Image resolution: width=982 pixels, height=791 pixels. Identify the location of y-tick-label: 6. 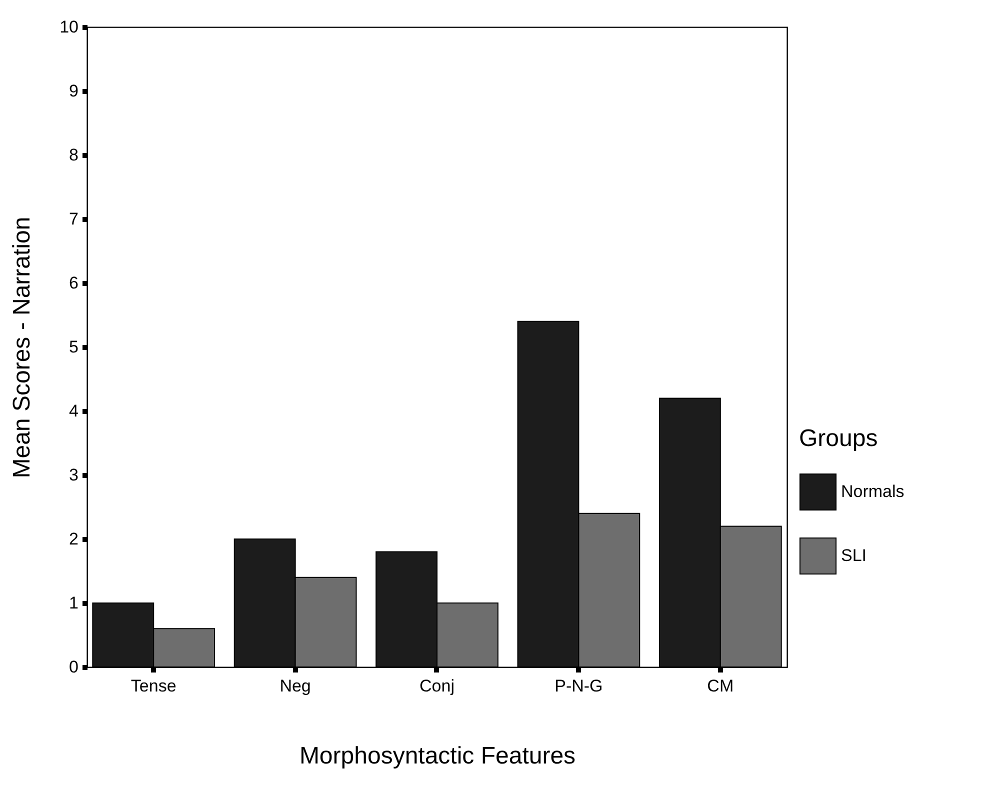
(73, 283).